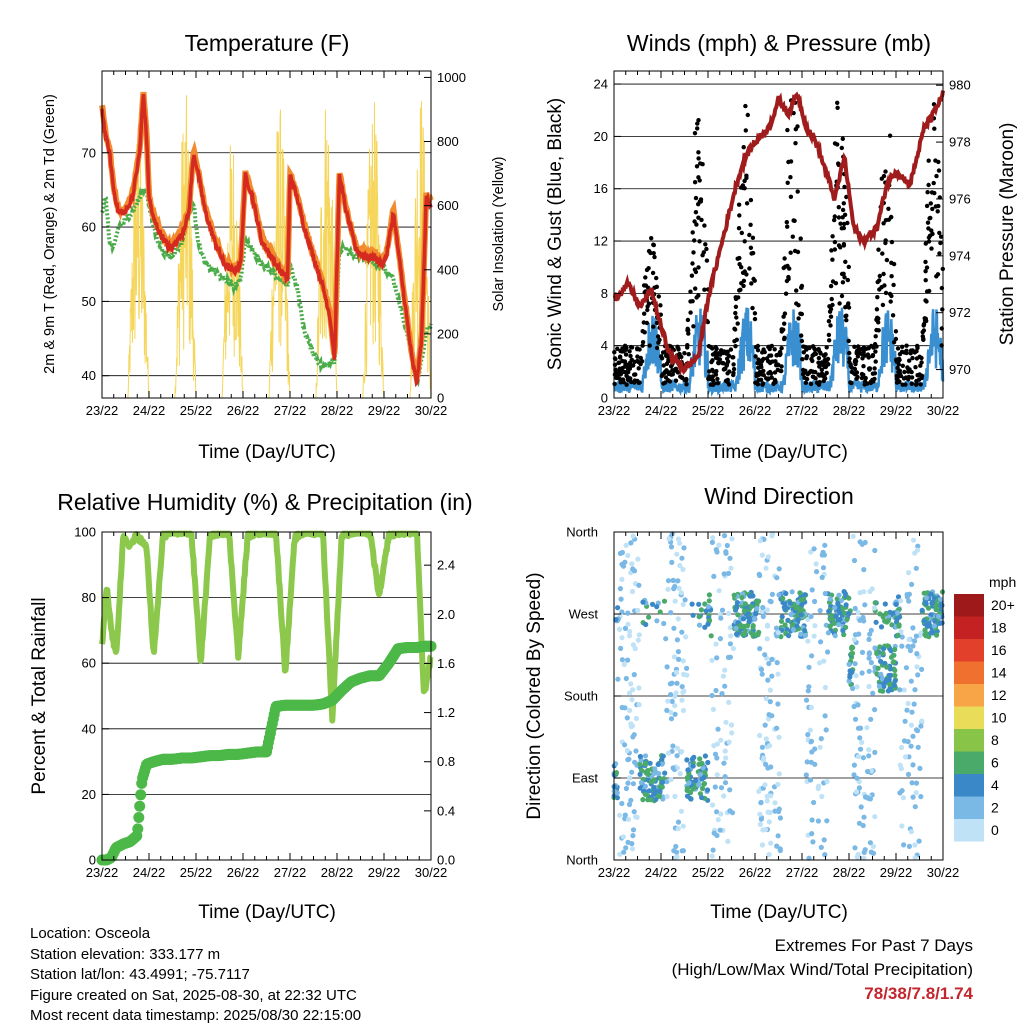 The image size is (1024, 1027). I want to click on y-tick-label: 100, so click(85, 532).